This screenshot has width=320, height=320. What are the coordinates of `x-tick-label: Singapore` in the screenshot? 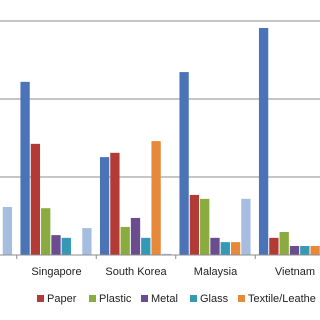 It's located at (56, 272).